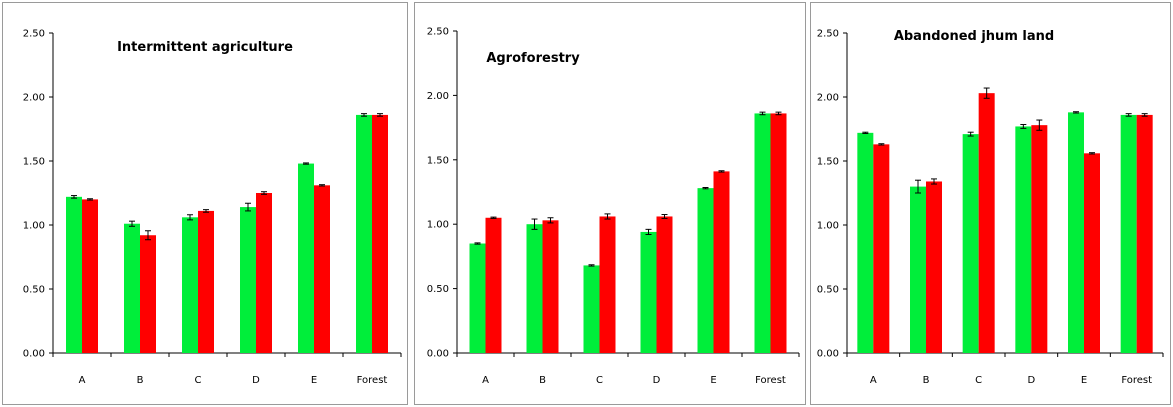 The height and width of the screenshot is (407, 1173). What do you see at coordinates (533, 58) in the screenshot?
I see `chart-title: Agroforestry` at bounding box center [533, 58].